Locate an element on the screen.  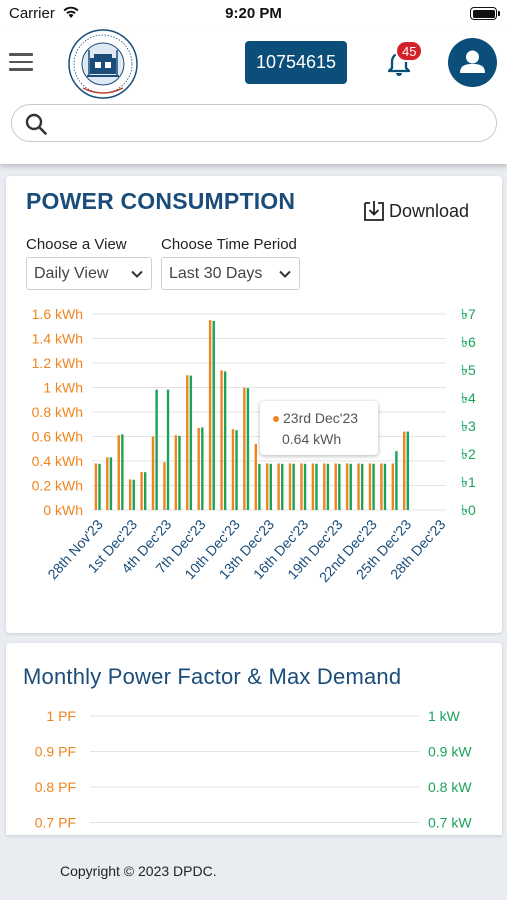
y-right-tick-label: ৳0 is located at coordinates (468, 510).